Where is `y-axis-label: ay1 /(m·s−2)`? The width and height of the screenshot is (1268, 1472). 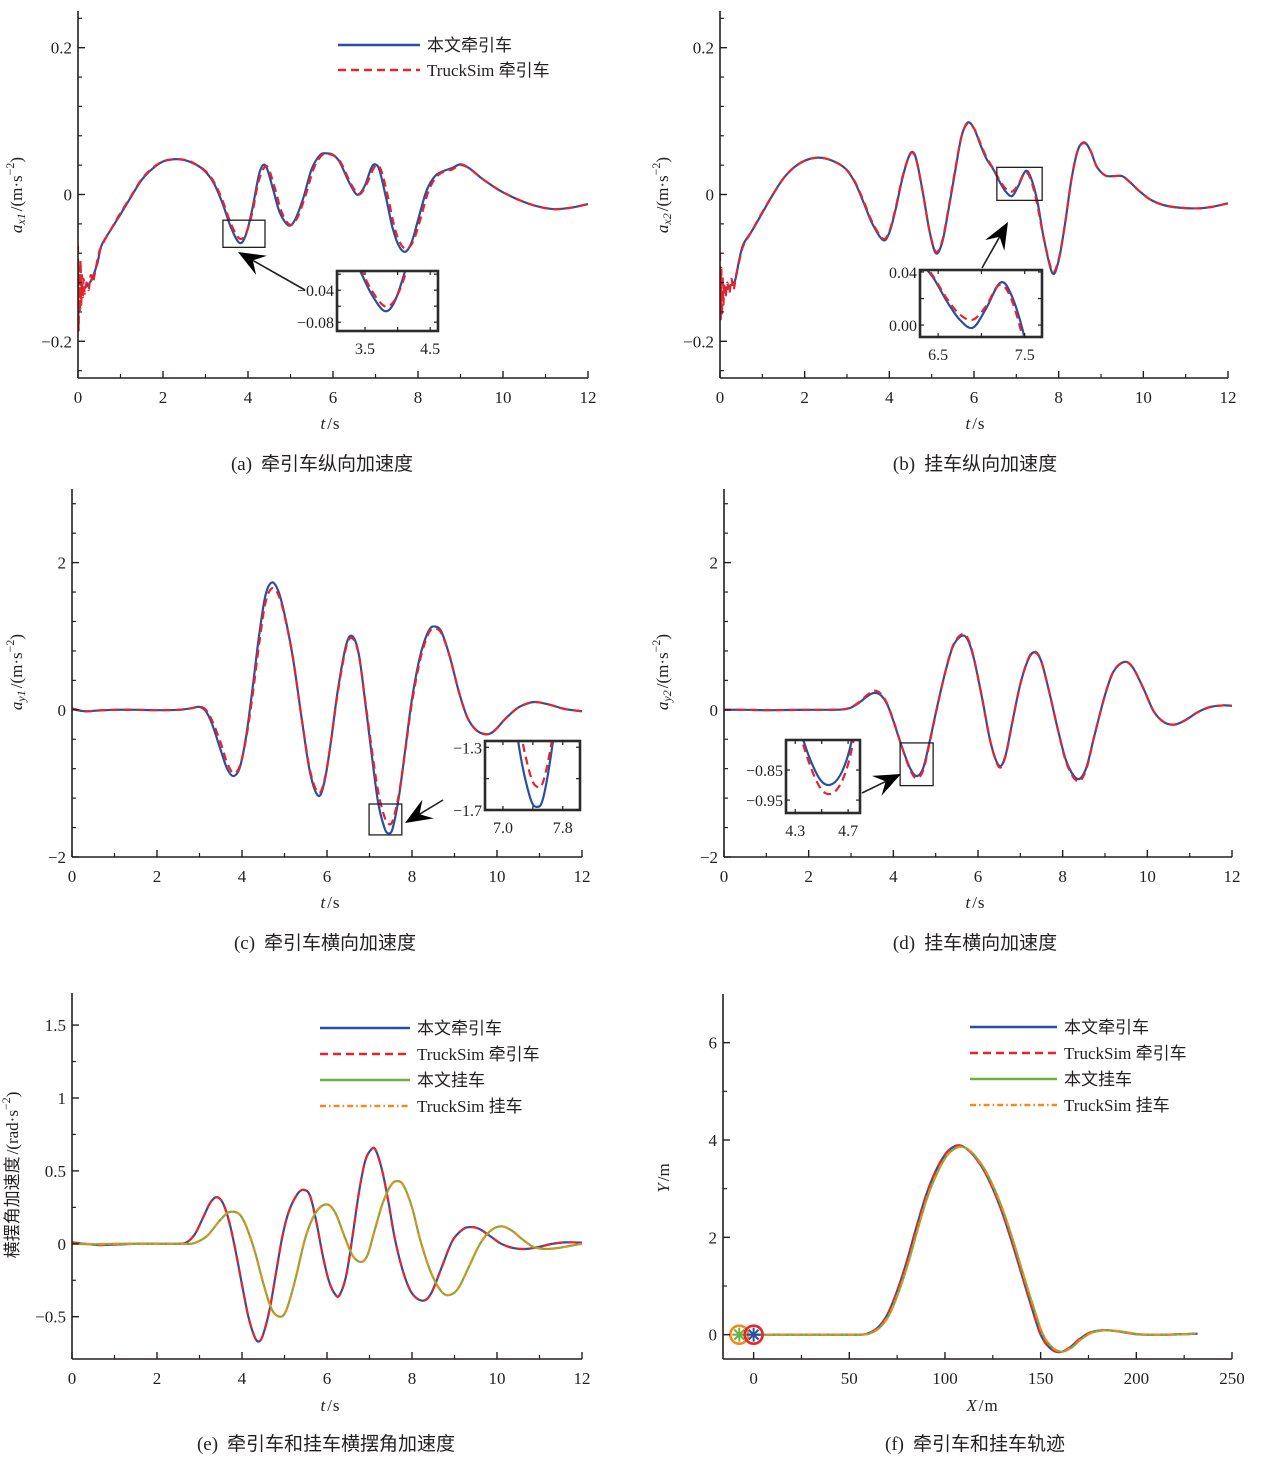
y-axis-label: ay1 /(m·s−2) is located at coordinates (15, 672).